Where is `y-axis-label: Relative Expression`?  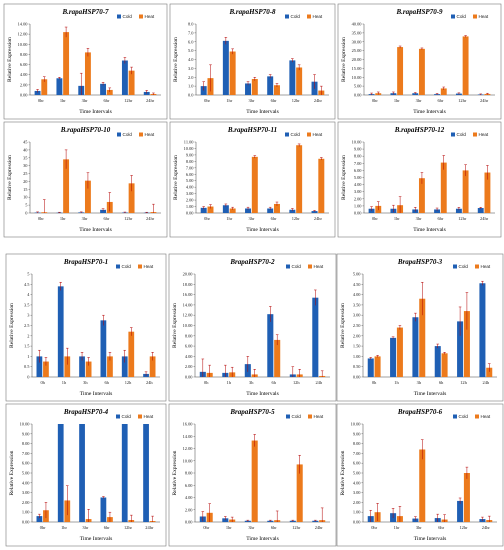 y-axis-label: Relative Expression is located at coordinates (10, 177).